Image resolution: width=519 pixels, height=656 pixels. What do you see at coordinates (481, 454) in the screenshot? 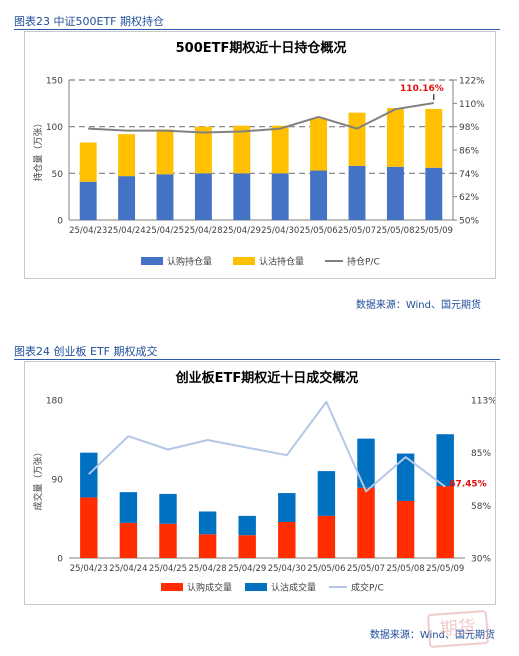
I see `y2-tick-label: 85%` at bounding box center [481, 454].